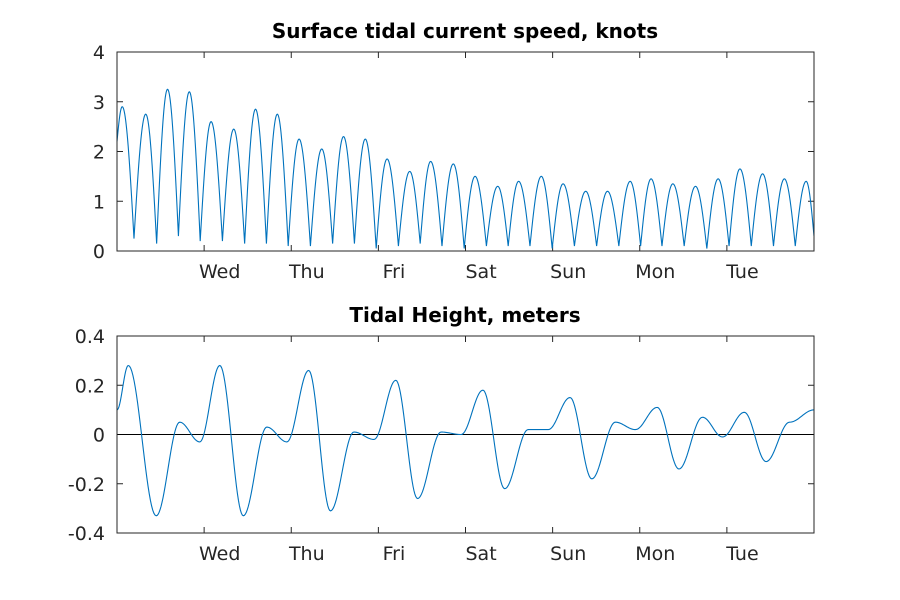 The height and width of the screenshot is (600, 900). What do you see at coordinates (464, 315) in the screenshot?
I see `tidal-height-title: Tidal Height, meters` at bounding box center [464, 315].